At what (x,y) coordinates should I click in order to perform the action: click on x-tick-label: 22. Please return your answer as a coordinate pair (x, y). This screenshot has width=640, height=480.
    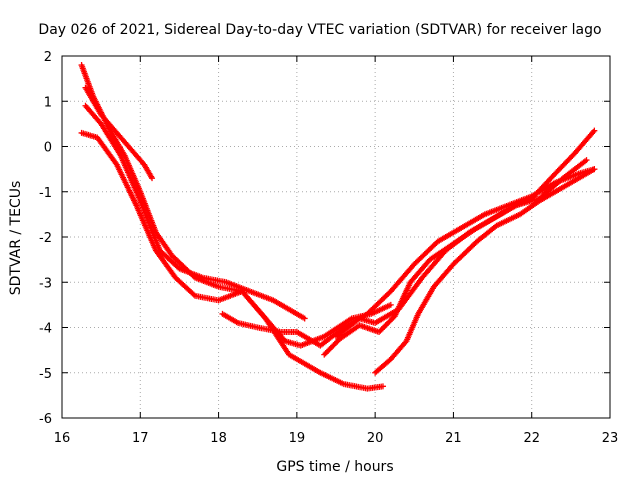
    Looking at the image, I should click on (531, 438).